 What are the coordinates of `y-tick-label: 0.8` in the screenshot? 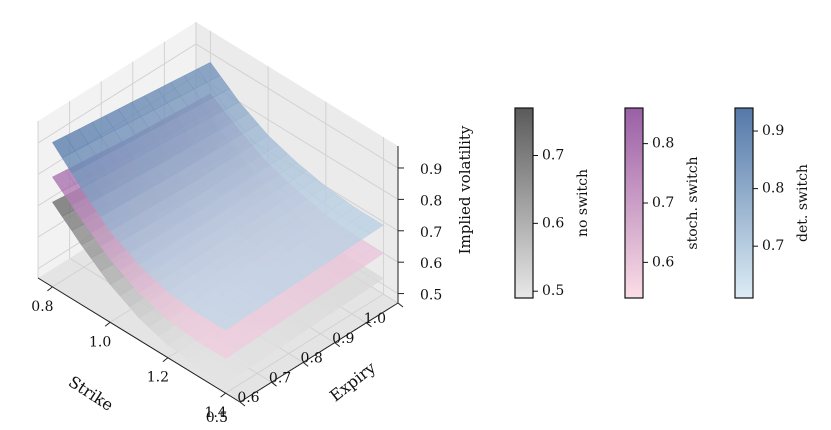 It's located at (312, 359).